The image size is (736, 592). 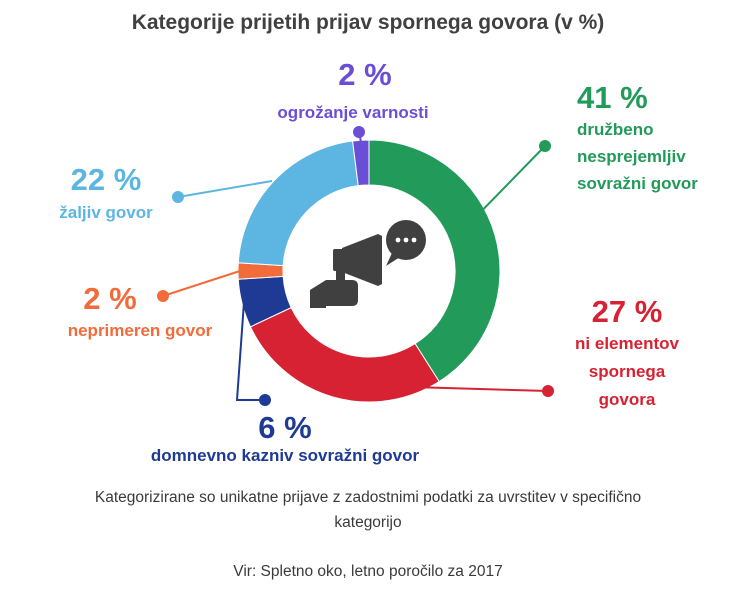 I want to click on leader-dot-ogrozanje-varnosti, so click(x=359, y=132).